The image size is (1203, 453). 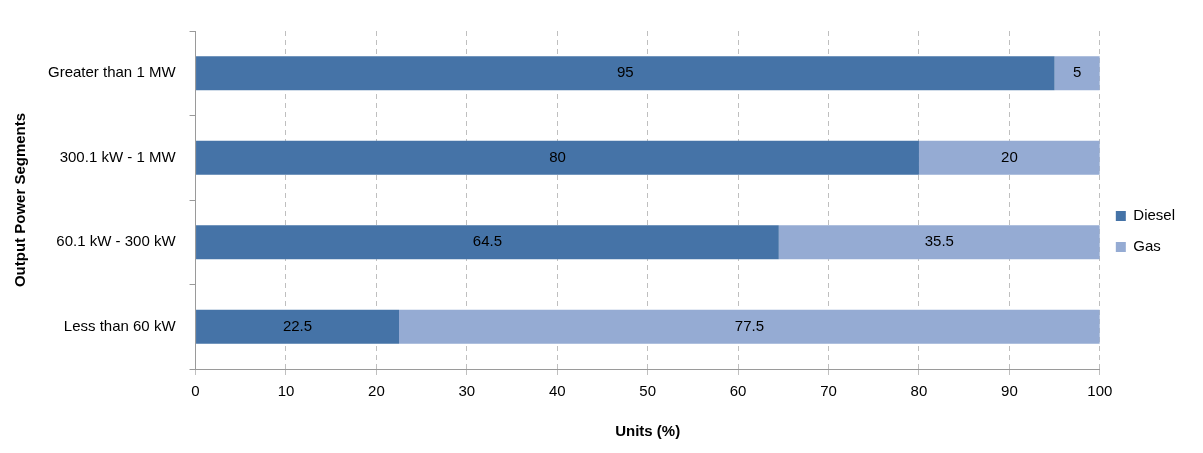 I want to click on y-tick-label: Greater than 1 MW, so click(x=112, y=72).